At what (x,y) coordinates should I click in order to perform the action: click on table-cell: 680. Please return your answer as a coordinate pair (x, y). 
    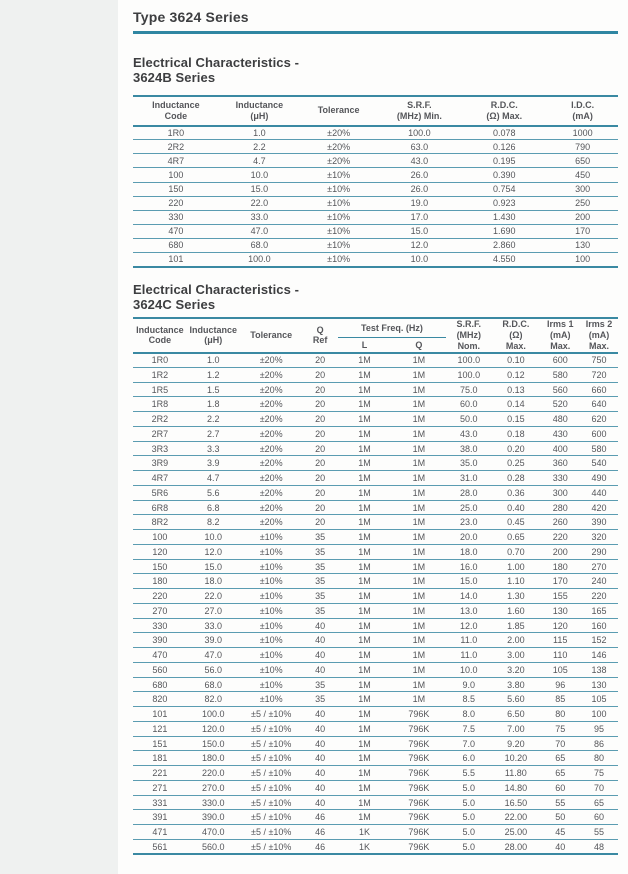
    Looking at the image, I should click on (160, 684).